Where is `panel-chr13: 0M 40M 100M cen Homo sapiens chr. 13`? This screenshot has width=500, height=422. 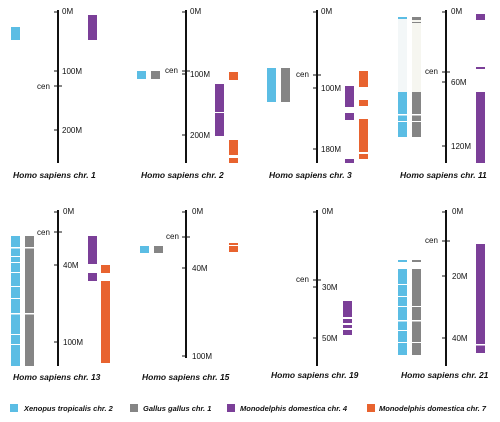
panel-chr13: 0M 40M 100M cen Homo sapiens chr. 13 is located at coordinates (60, 294).